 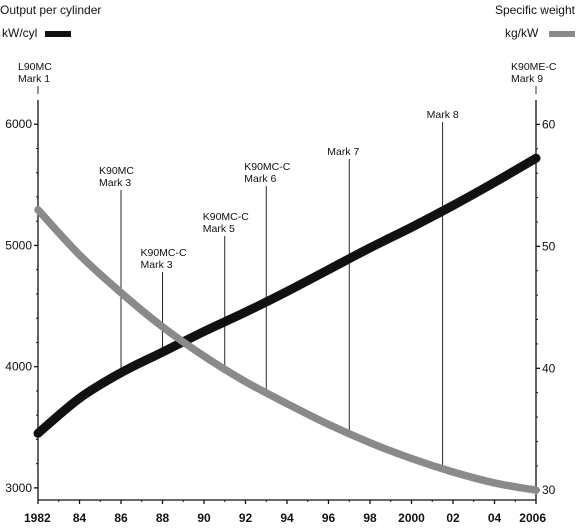 What do you see at coordinates (549, 368) in the screenshot?
I see `right-tick-label: 40` at bounding box center [549, 368].